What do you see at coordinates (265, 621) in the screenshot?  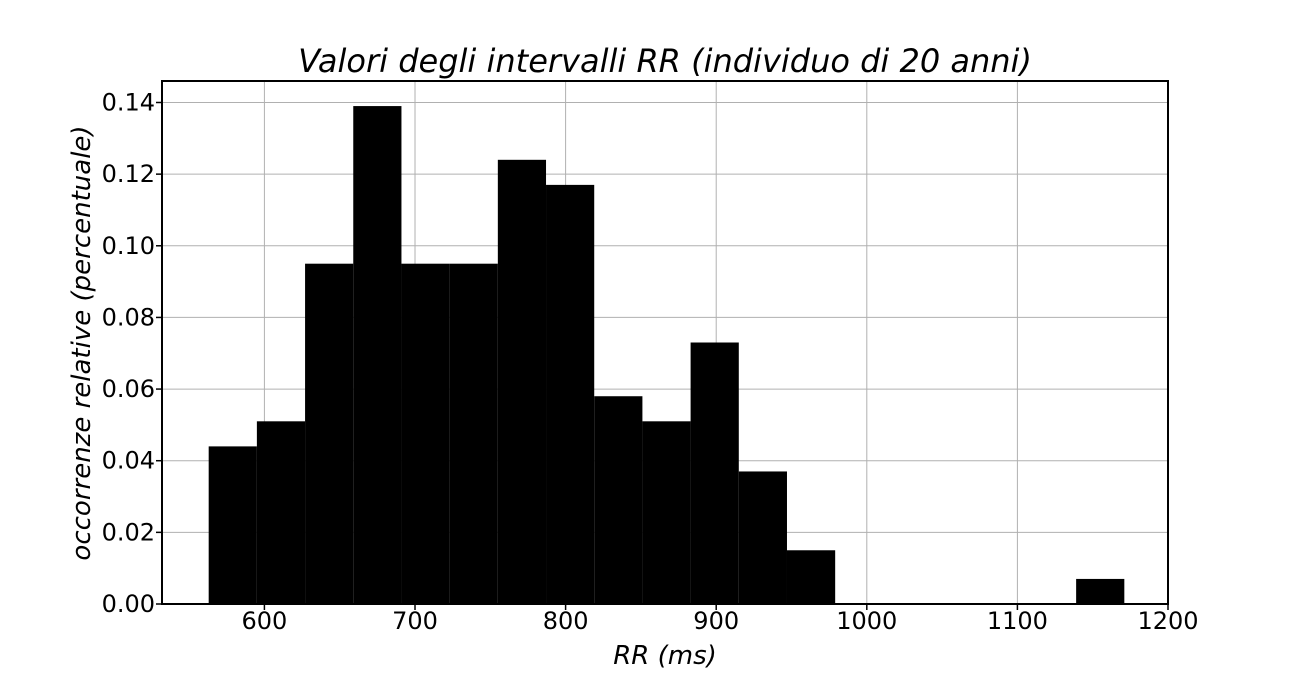 I see `x-tick-label: 600` at bounding box center [265, 621].